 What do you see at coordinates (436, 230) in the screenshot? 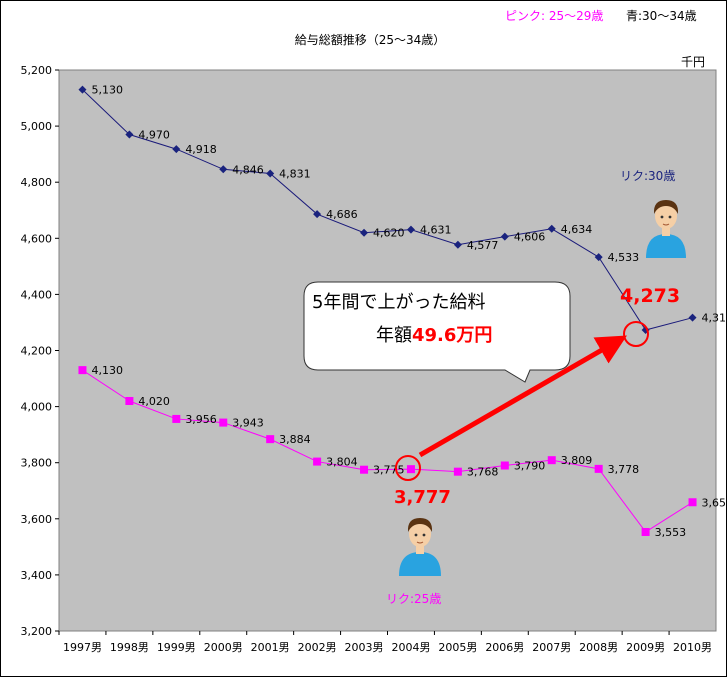
I see `data-label: 4,631` at bounding box center [436, 230].